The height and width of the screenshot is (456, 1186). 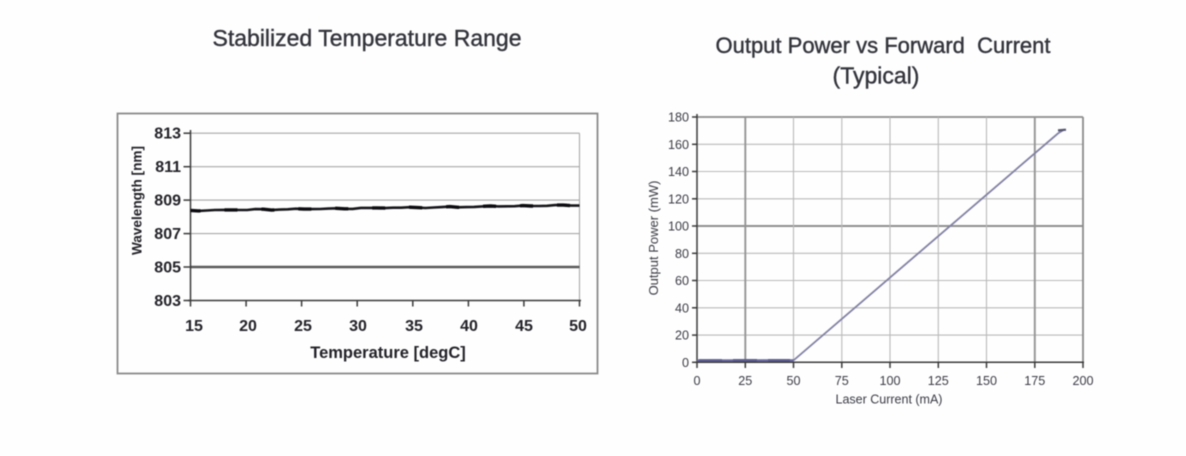 What do you see at coordinates (678, 145) in the screenshot?
I see `svg-text: 160` at bounding box center [678, 145].